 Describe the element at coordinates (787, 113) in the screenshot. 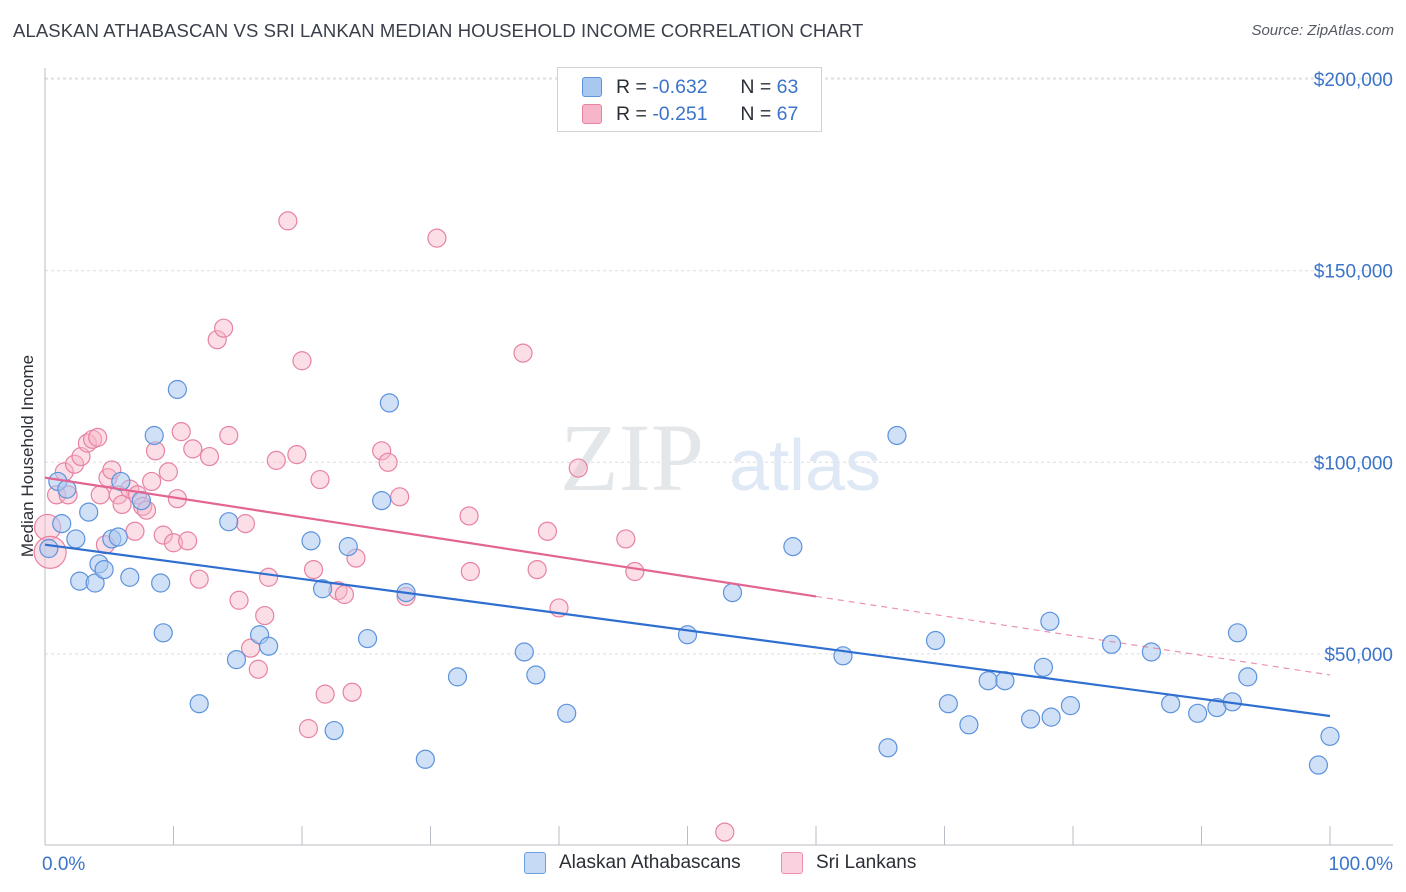

I see `legend-n-value-pink: 67` at that location.